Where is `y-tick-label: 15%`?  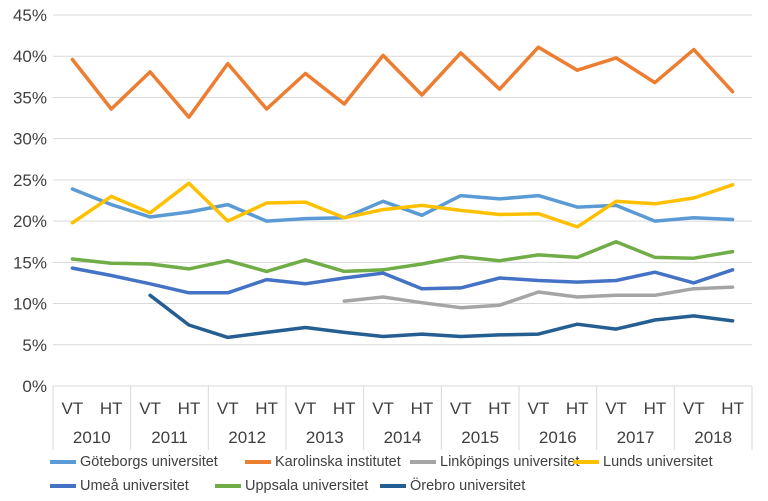
y-tick-label: 15% is located at coordinates (30, 262).